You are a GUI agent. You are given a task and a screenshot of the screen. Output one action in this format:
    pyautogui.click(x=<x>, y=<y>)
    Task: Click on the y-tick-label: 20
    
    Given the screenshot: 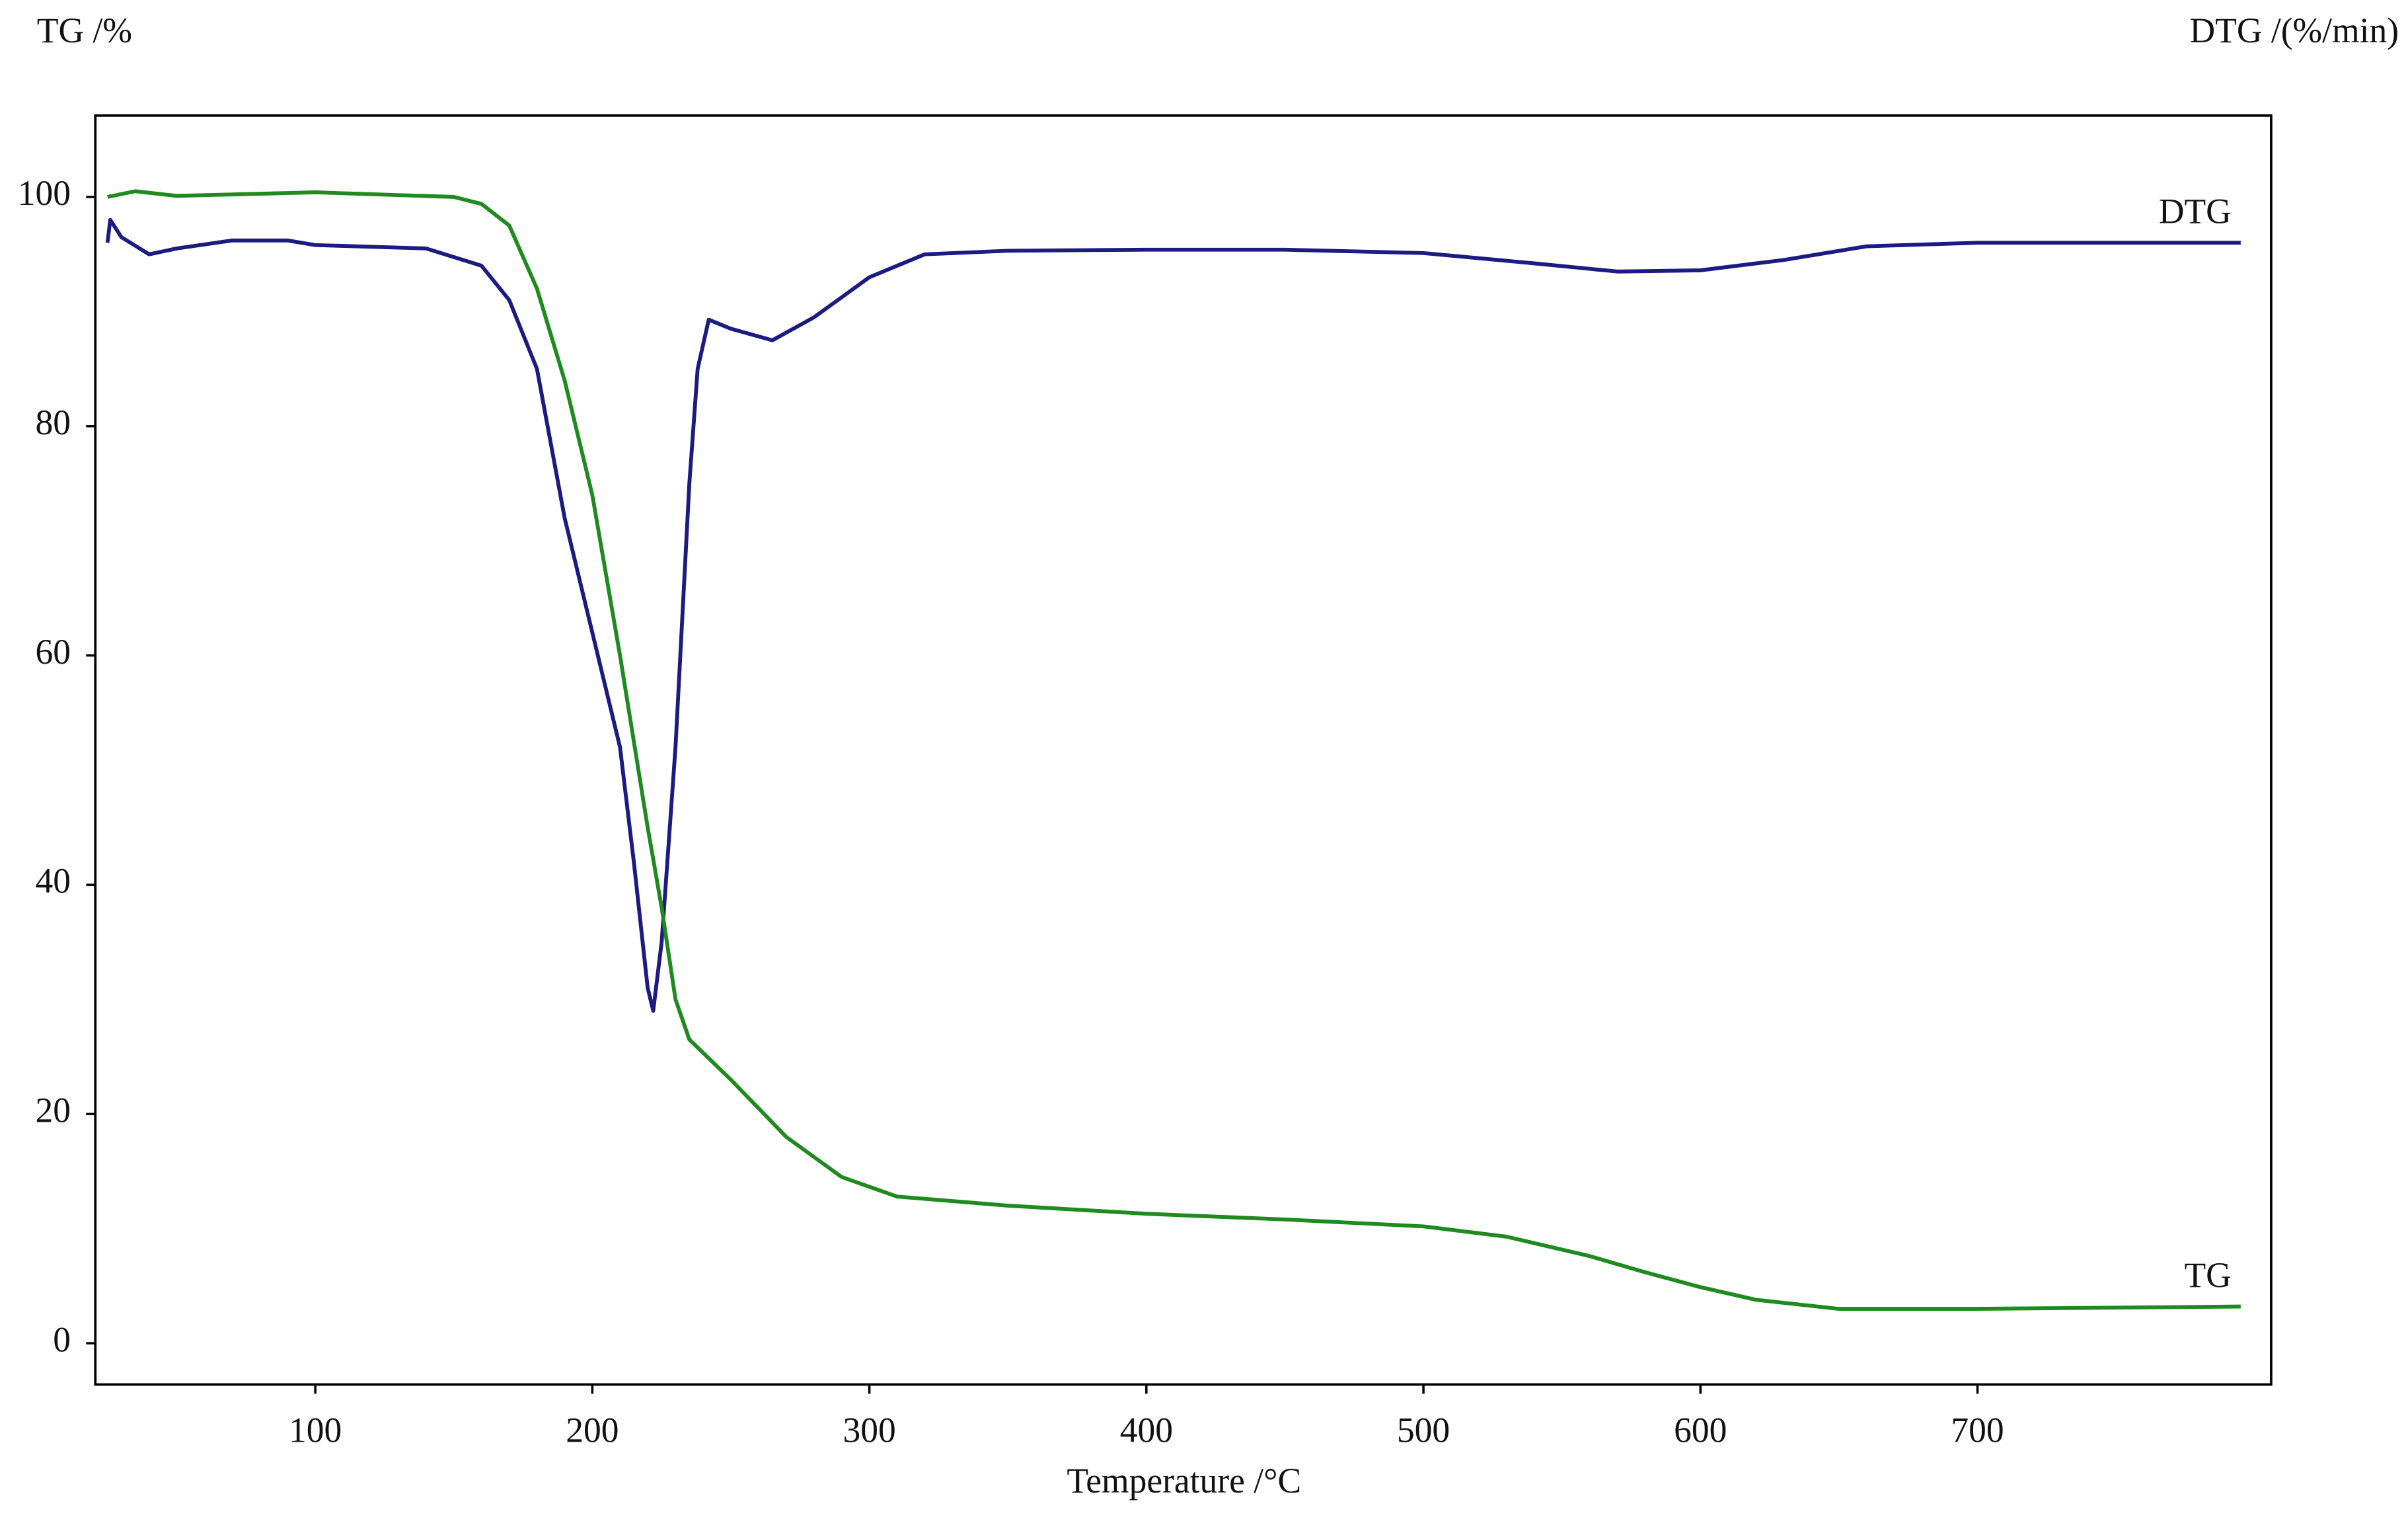 What is the action you would take?
    pyautogui.click(x=54, y=1110)
    